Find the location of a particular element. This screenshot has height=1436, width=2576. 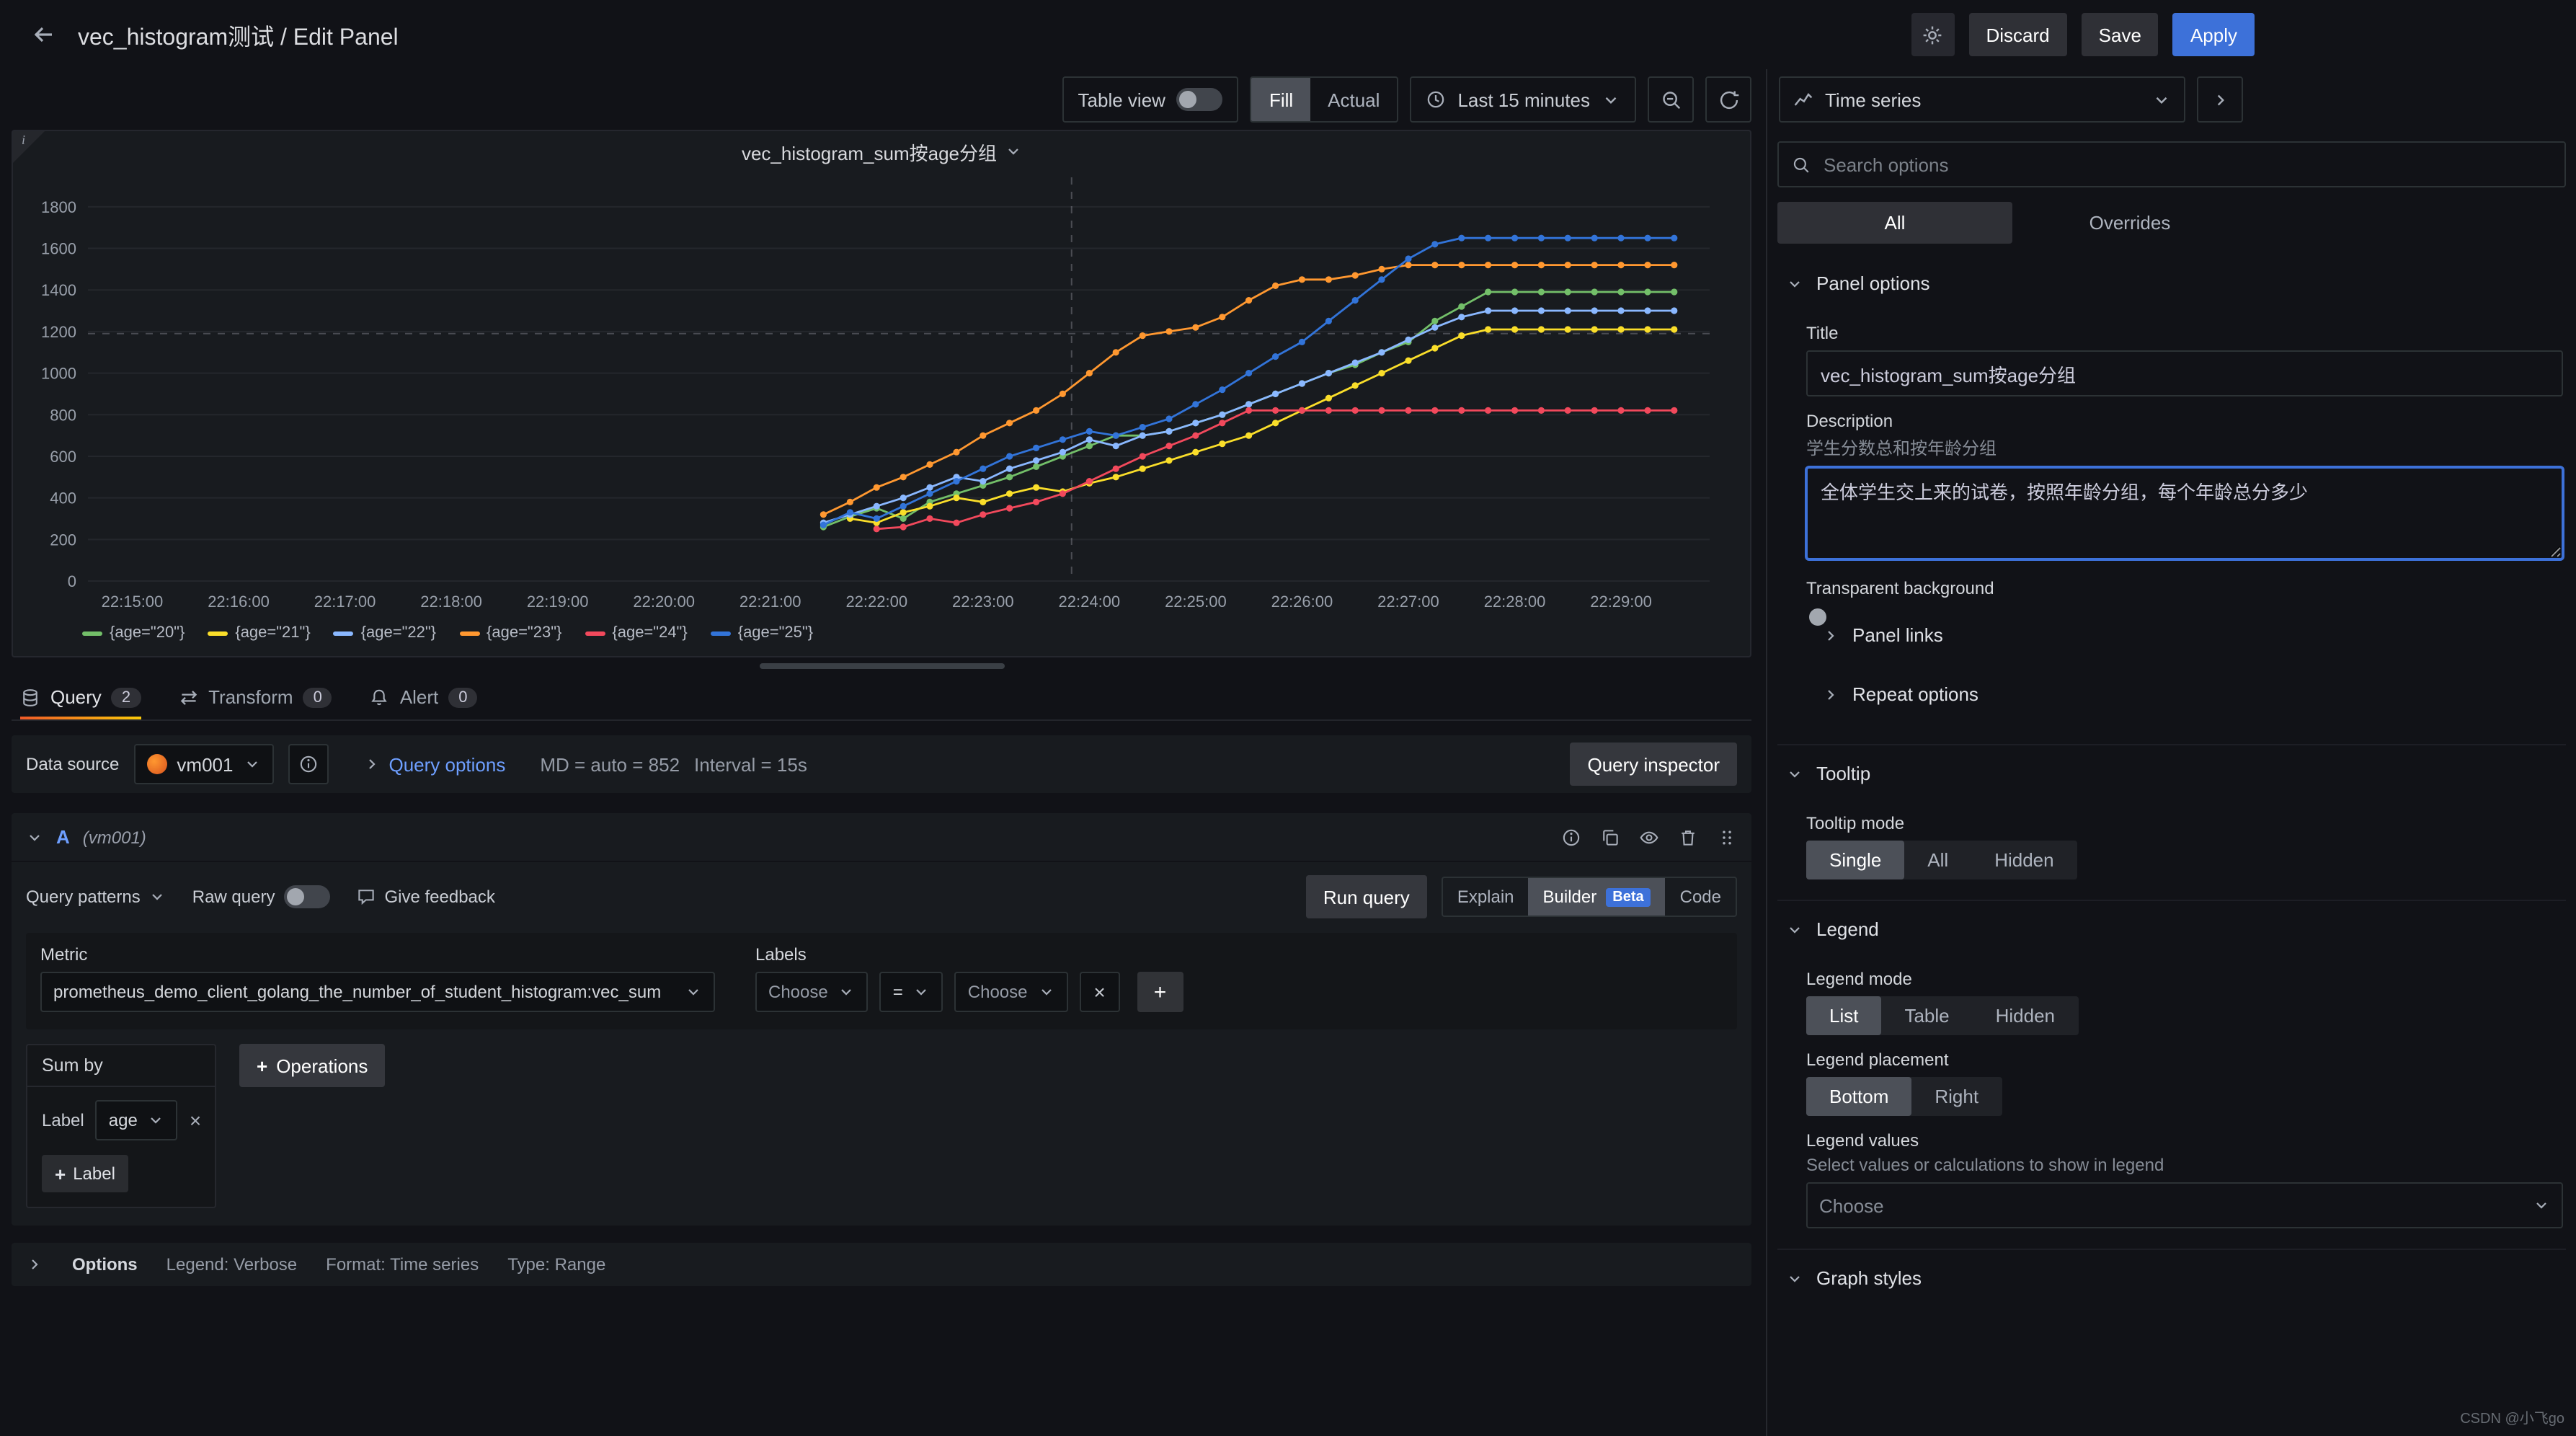

panel-header: vec_histogram_sum按age分组 is located at coordinates (882, 151).